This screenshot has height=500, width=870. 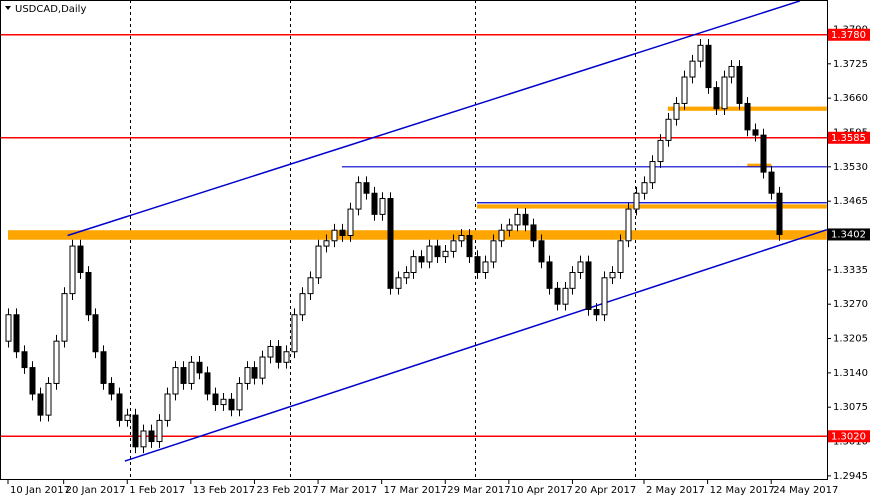 I want to click on y-tick-label: 1.3530, so click(x=850, y=167).